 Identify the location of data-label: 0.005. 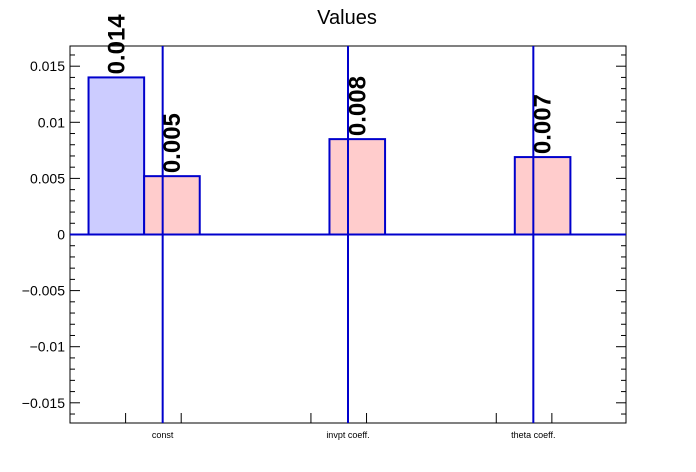
(172, 143).